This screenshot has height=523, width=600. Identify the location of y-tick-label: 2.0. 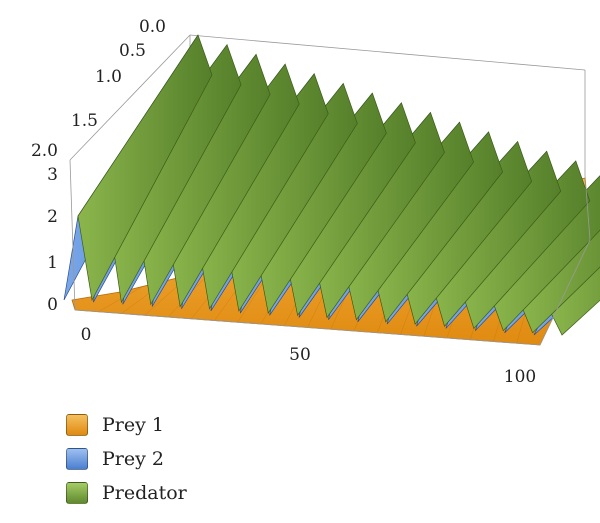
(44, 151).